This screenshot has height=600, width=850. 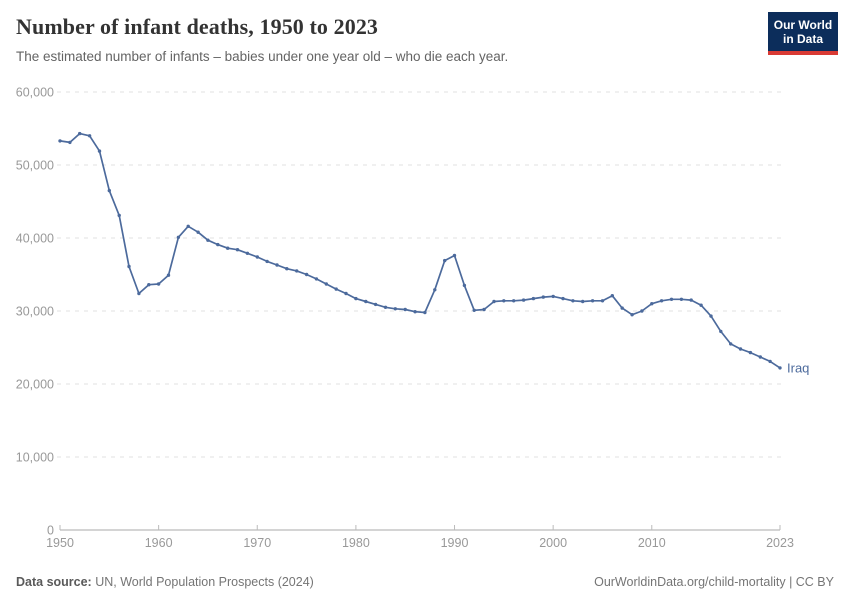 I want to click on owid-logo: Our World in Data, so click(x=803, y=33).